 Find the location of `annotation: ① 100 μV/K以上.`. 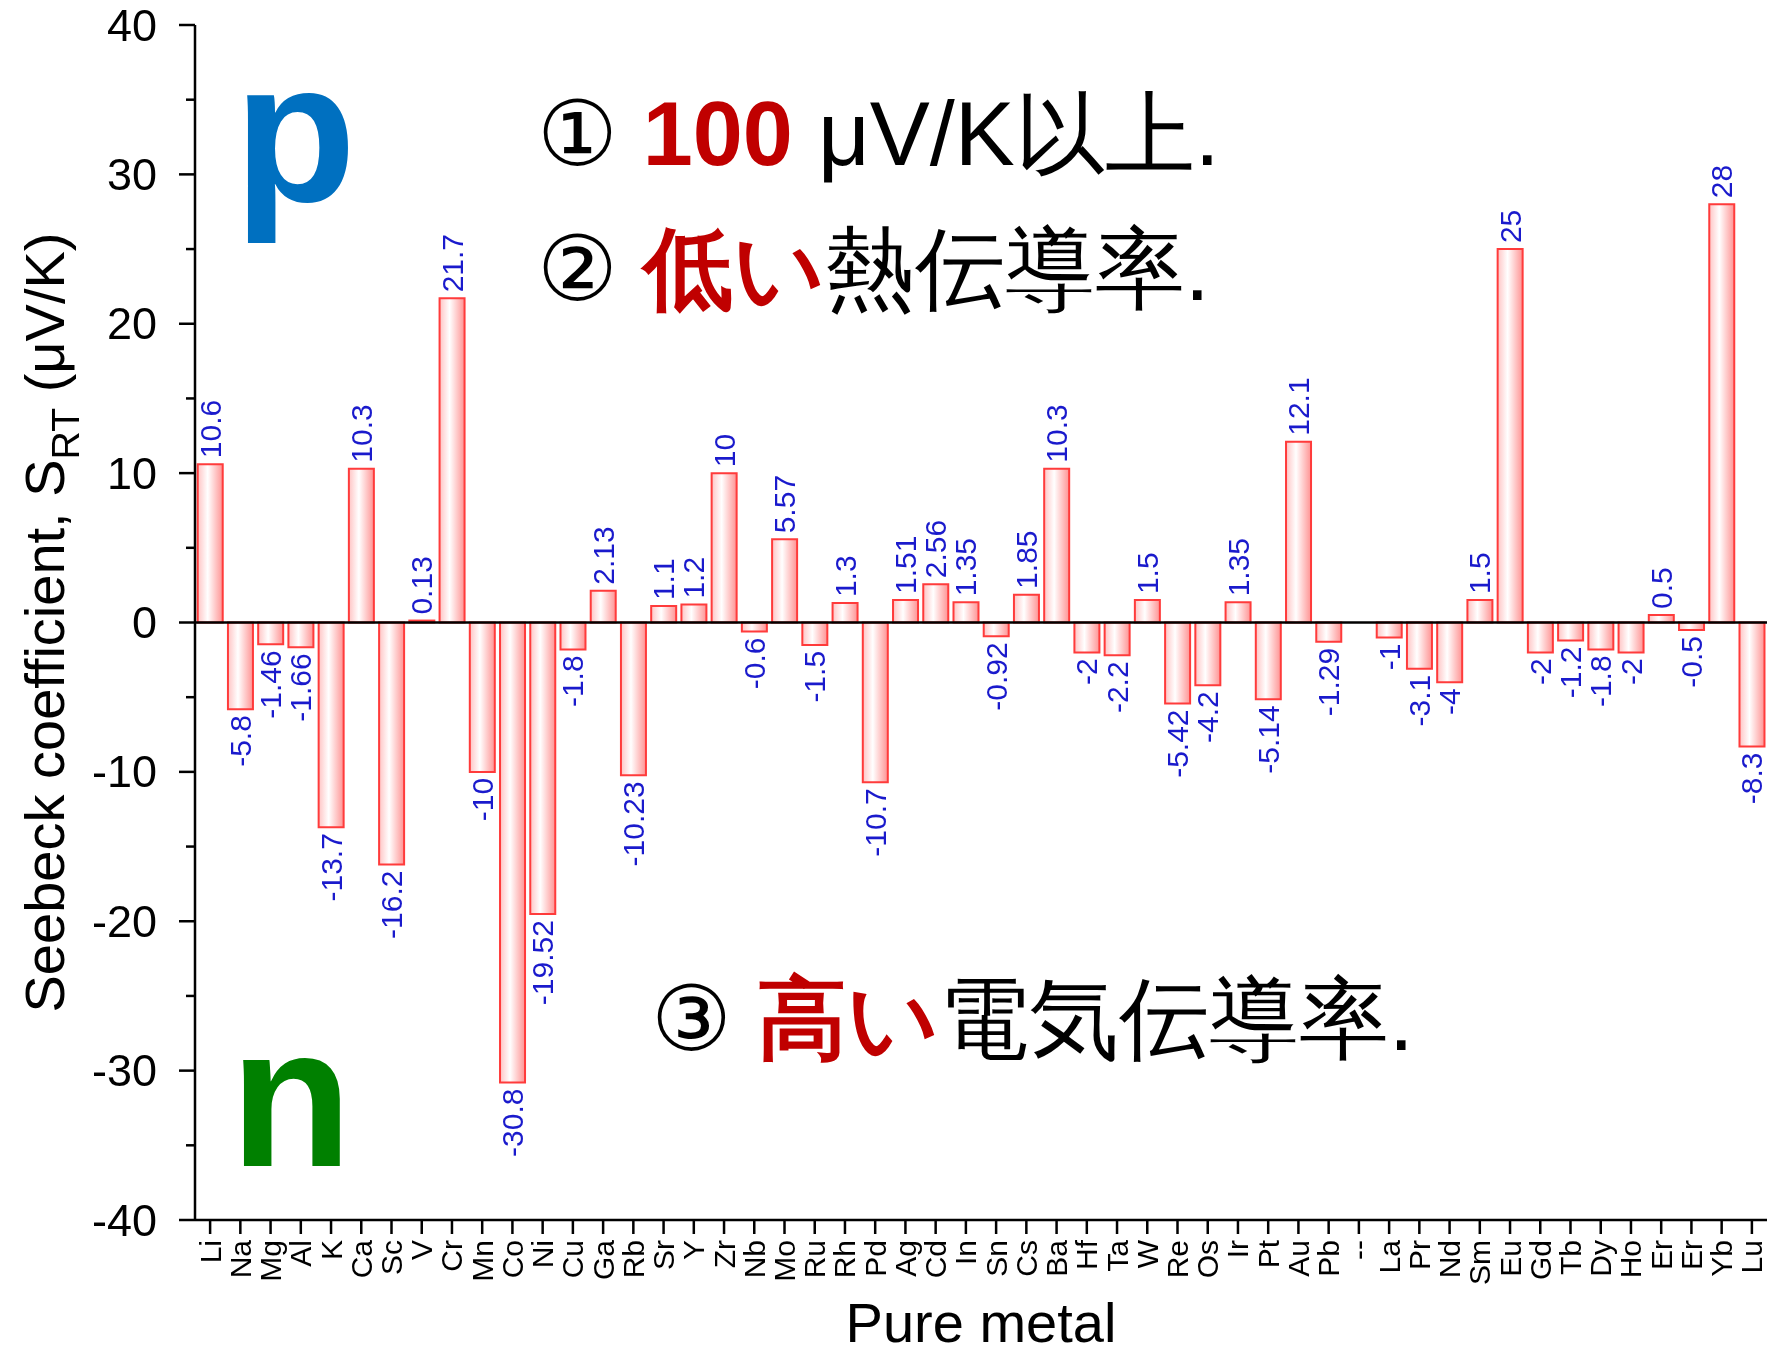

annotation: ① 100 μV/K以上. is located at coordinates (878, 134).